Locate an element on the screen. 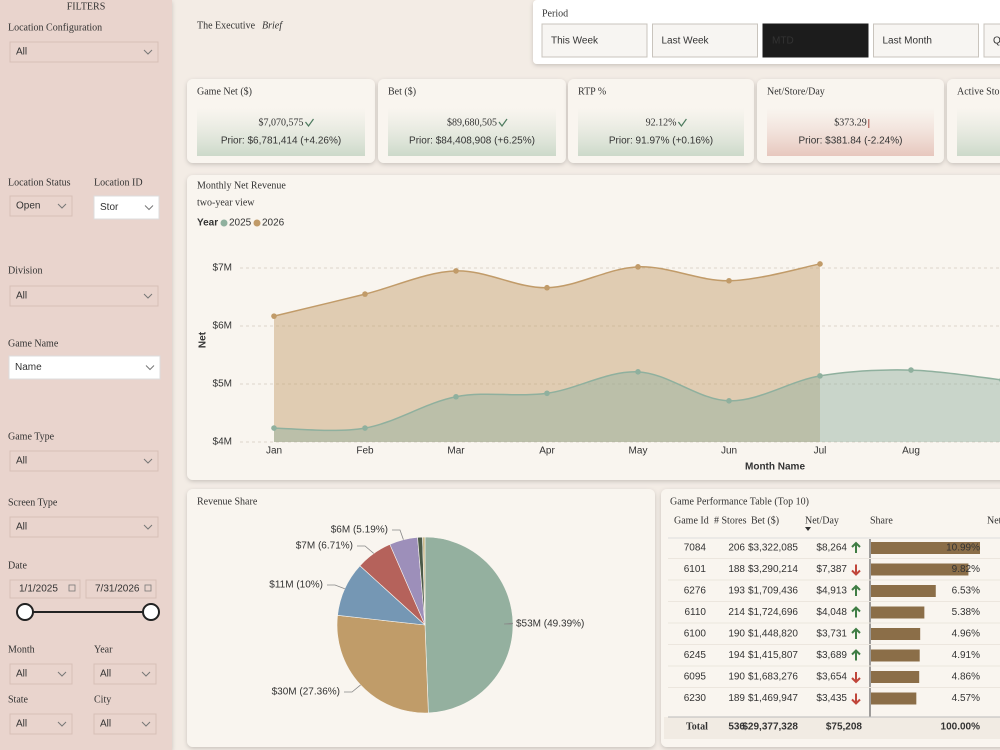 This screenshot has height=750, width=1000. x-tick-label: May is located at coordinates (638, 451).